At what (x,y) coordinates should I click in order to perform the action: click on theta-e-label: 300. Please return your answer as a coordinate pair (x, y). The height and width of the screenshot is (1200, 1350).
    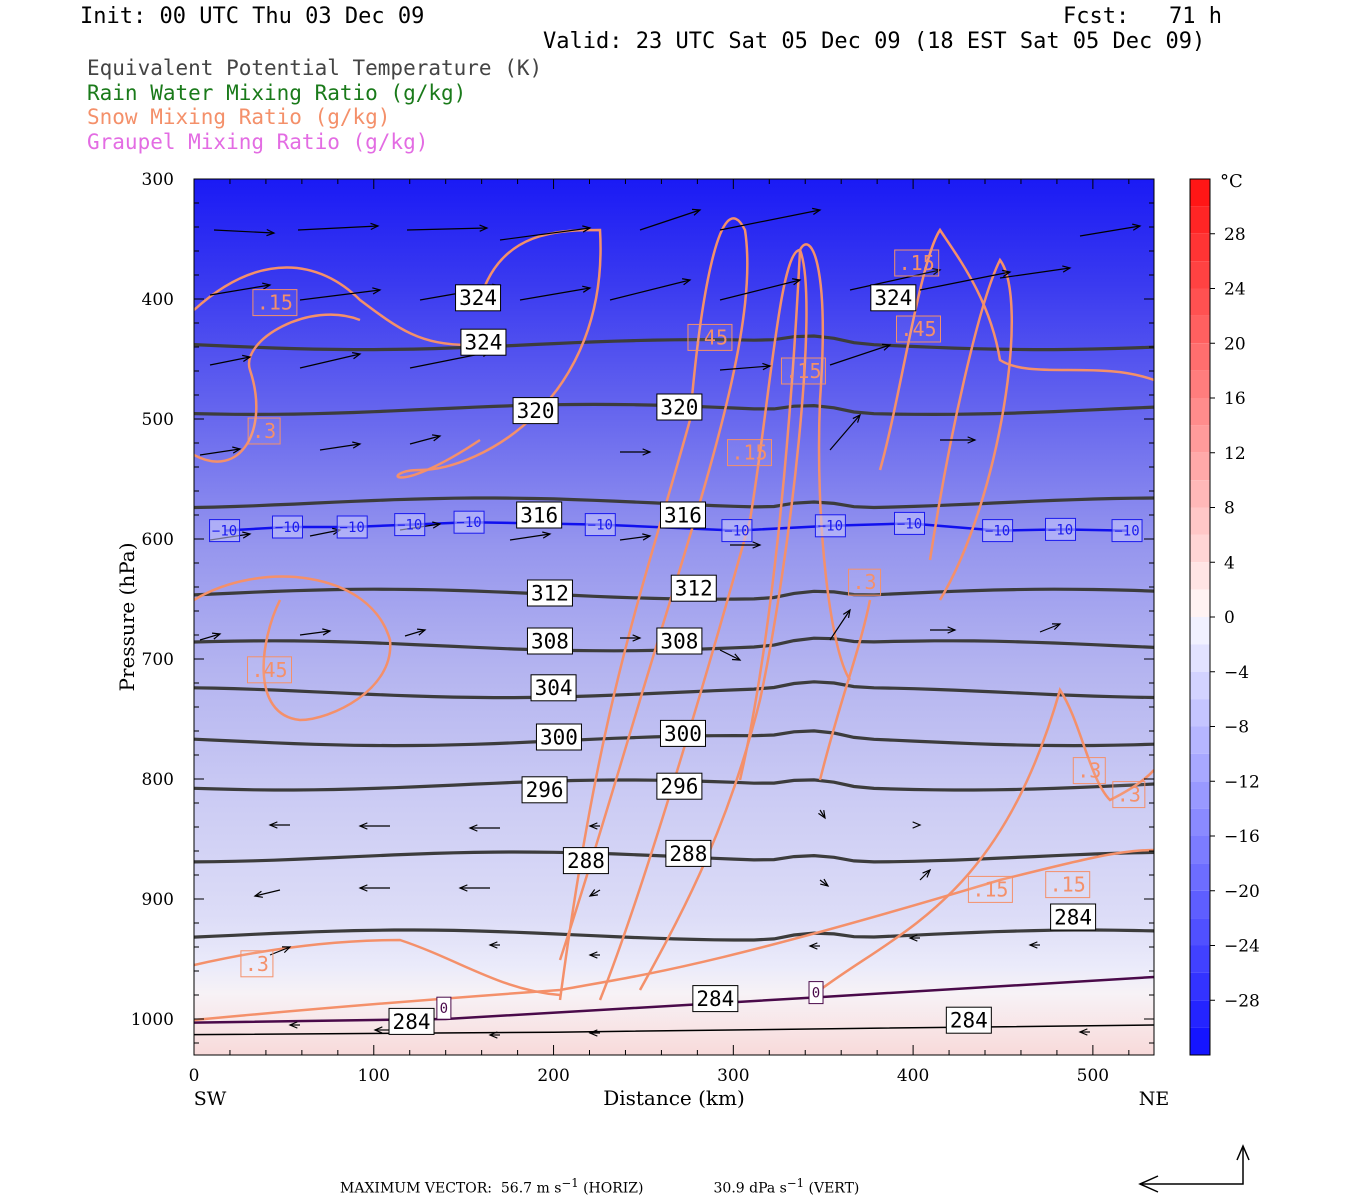
    Looking at the image, I should click on (558, 737).